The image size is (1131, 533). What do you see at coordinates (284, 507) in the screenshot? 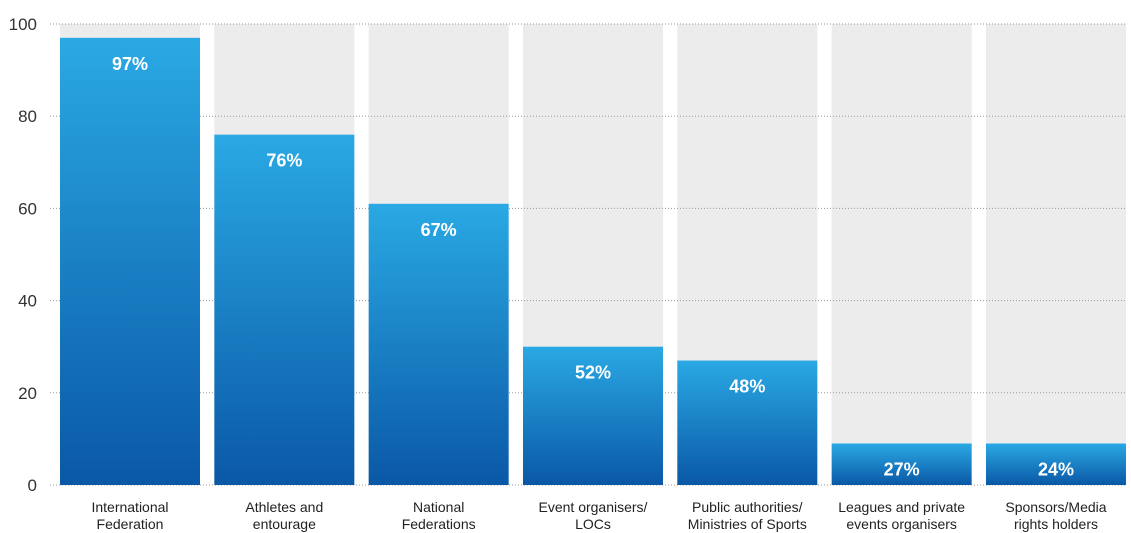
I see `x-category-label-line: Athletes and` at bounding box center [284, 507].